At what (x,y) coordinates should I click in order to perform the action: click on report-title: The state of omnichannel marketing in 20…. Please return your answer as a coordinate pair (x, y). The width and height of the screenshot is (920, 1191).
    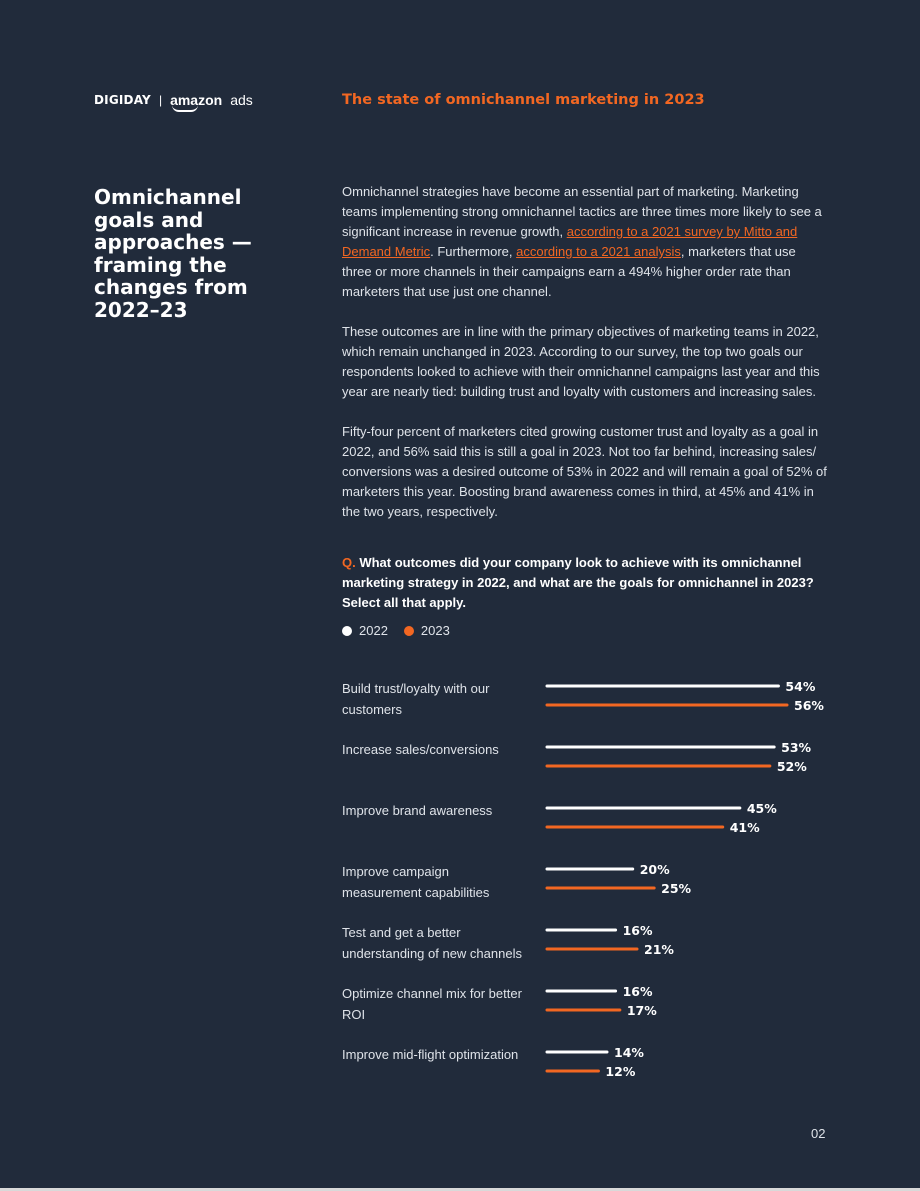
    Looking at the image, I should click on (523, 100).